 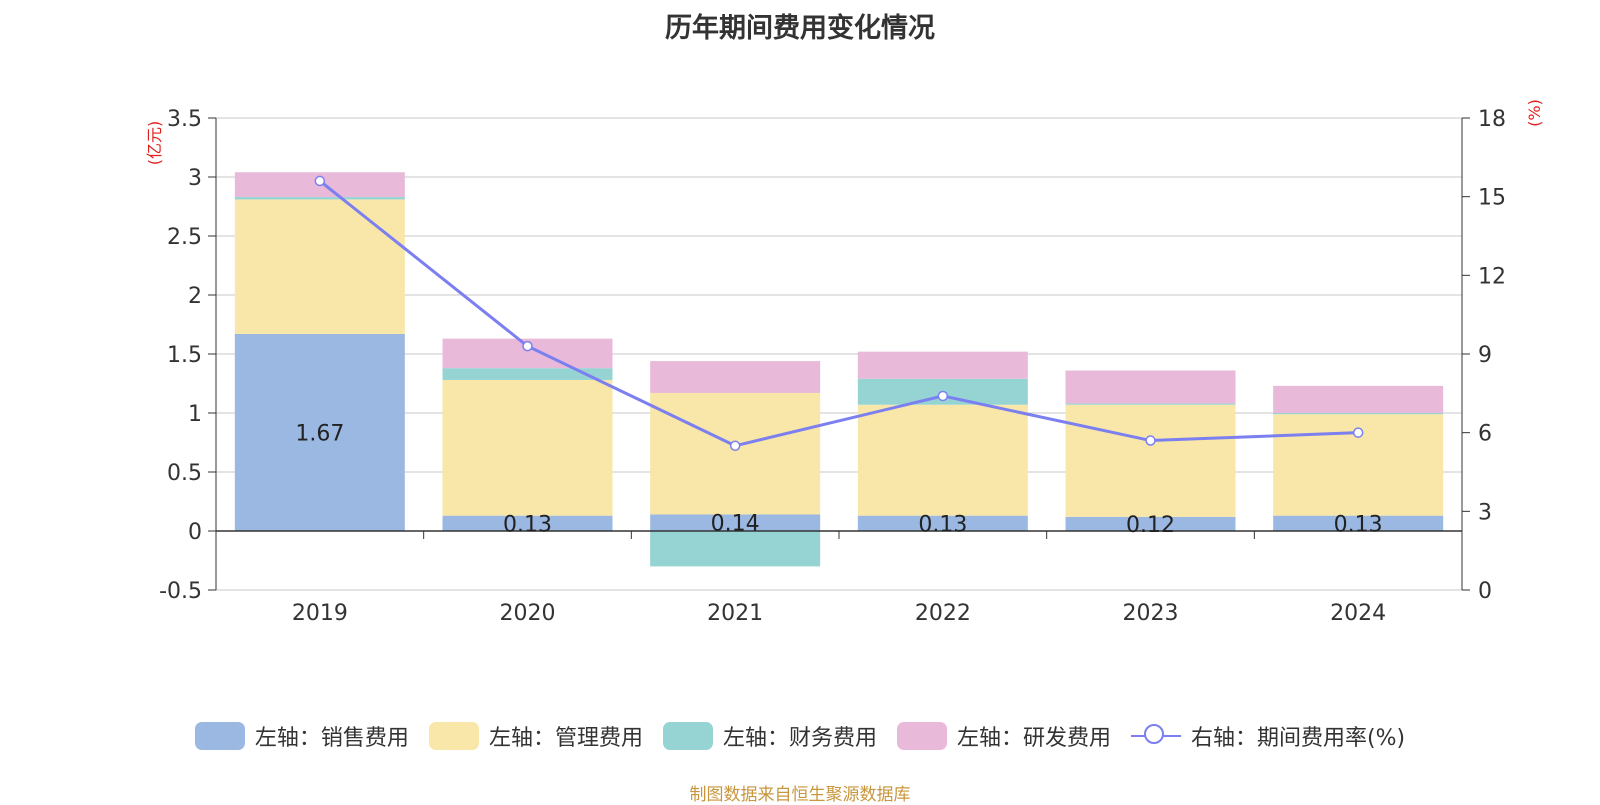 I want to click on y-right-tick-label: 12, so click(x=1492, y=276).